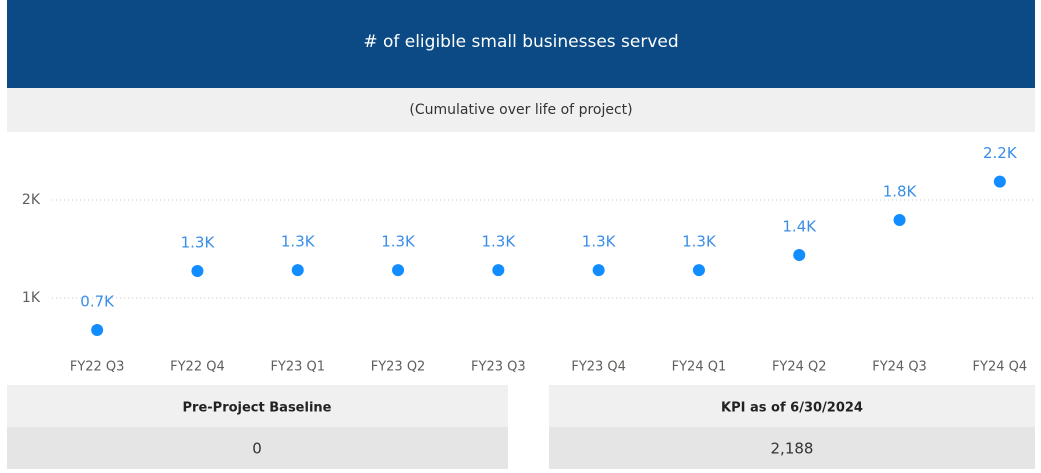  I want to click on x-tick-label: FY23 Q2, so click(398, 367).